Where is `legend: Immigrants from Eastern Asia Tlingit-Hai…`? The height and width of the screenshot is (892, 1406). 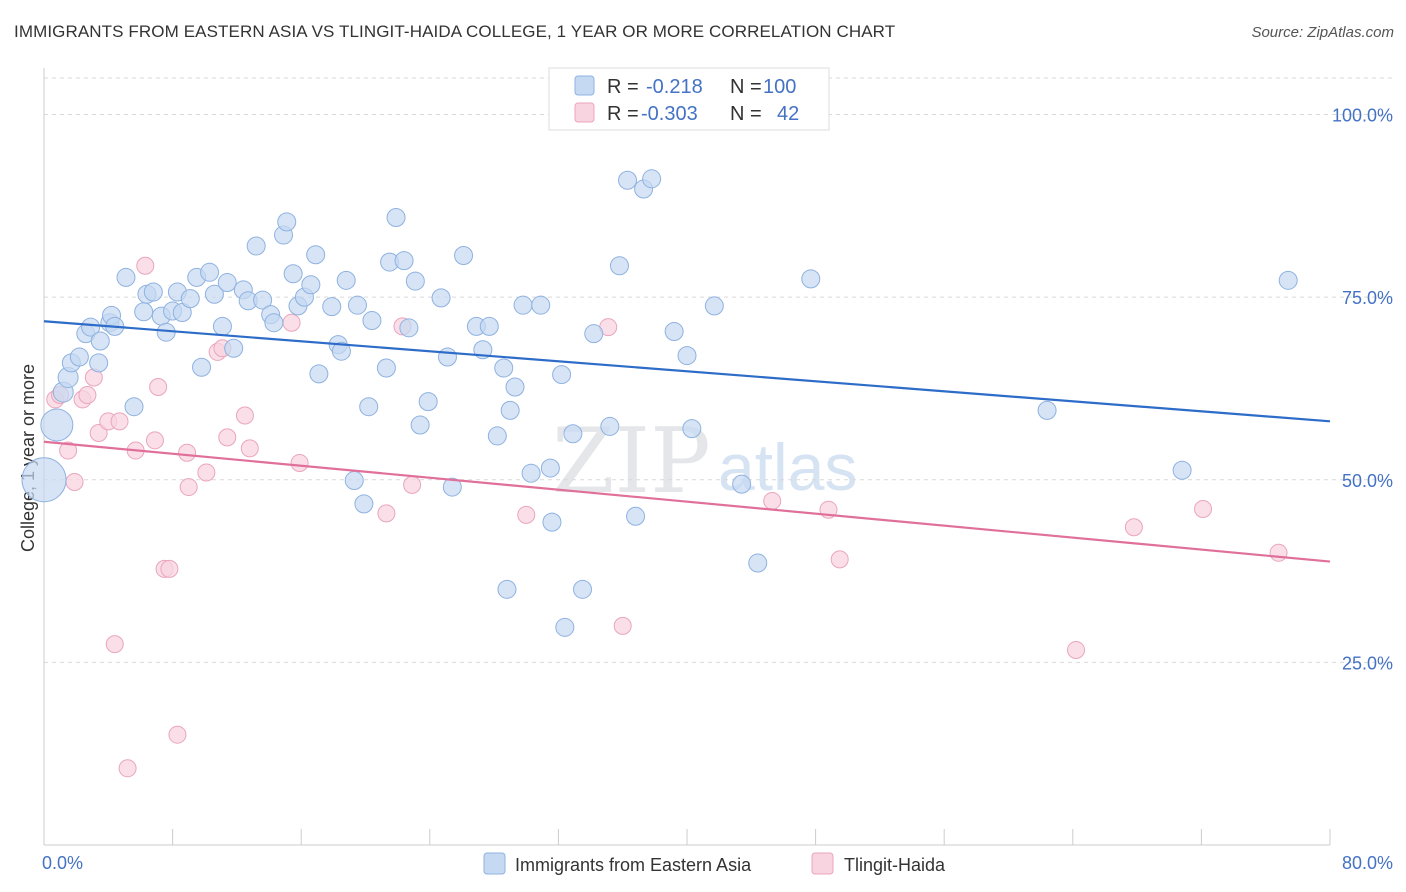 legend: Immigrants from Eastern Asia Tlingit-Hai… is located at coordinates (714, 863).